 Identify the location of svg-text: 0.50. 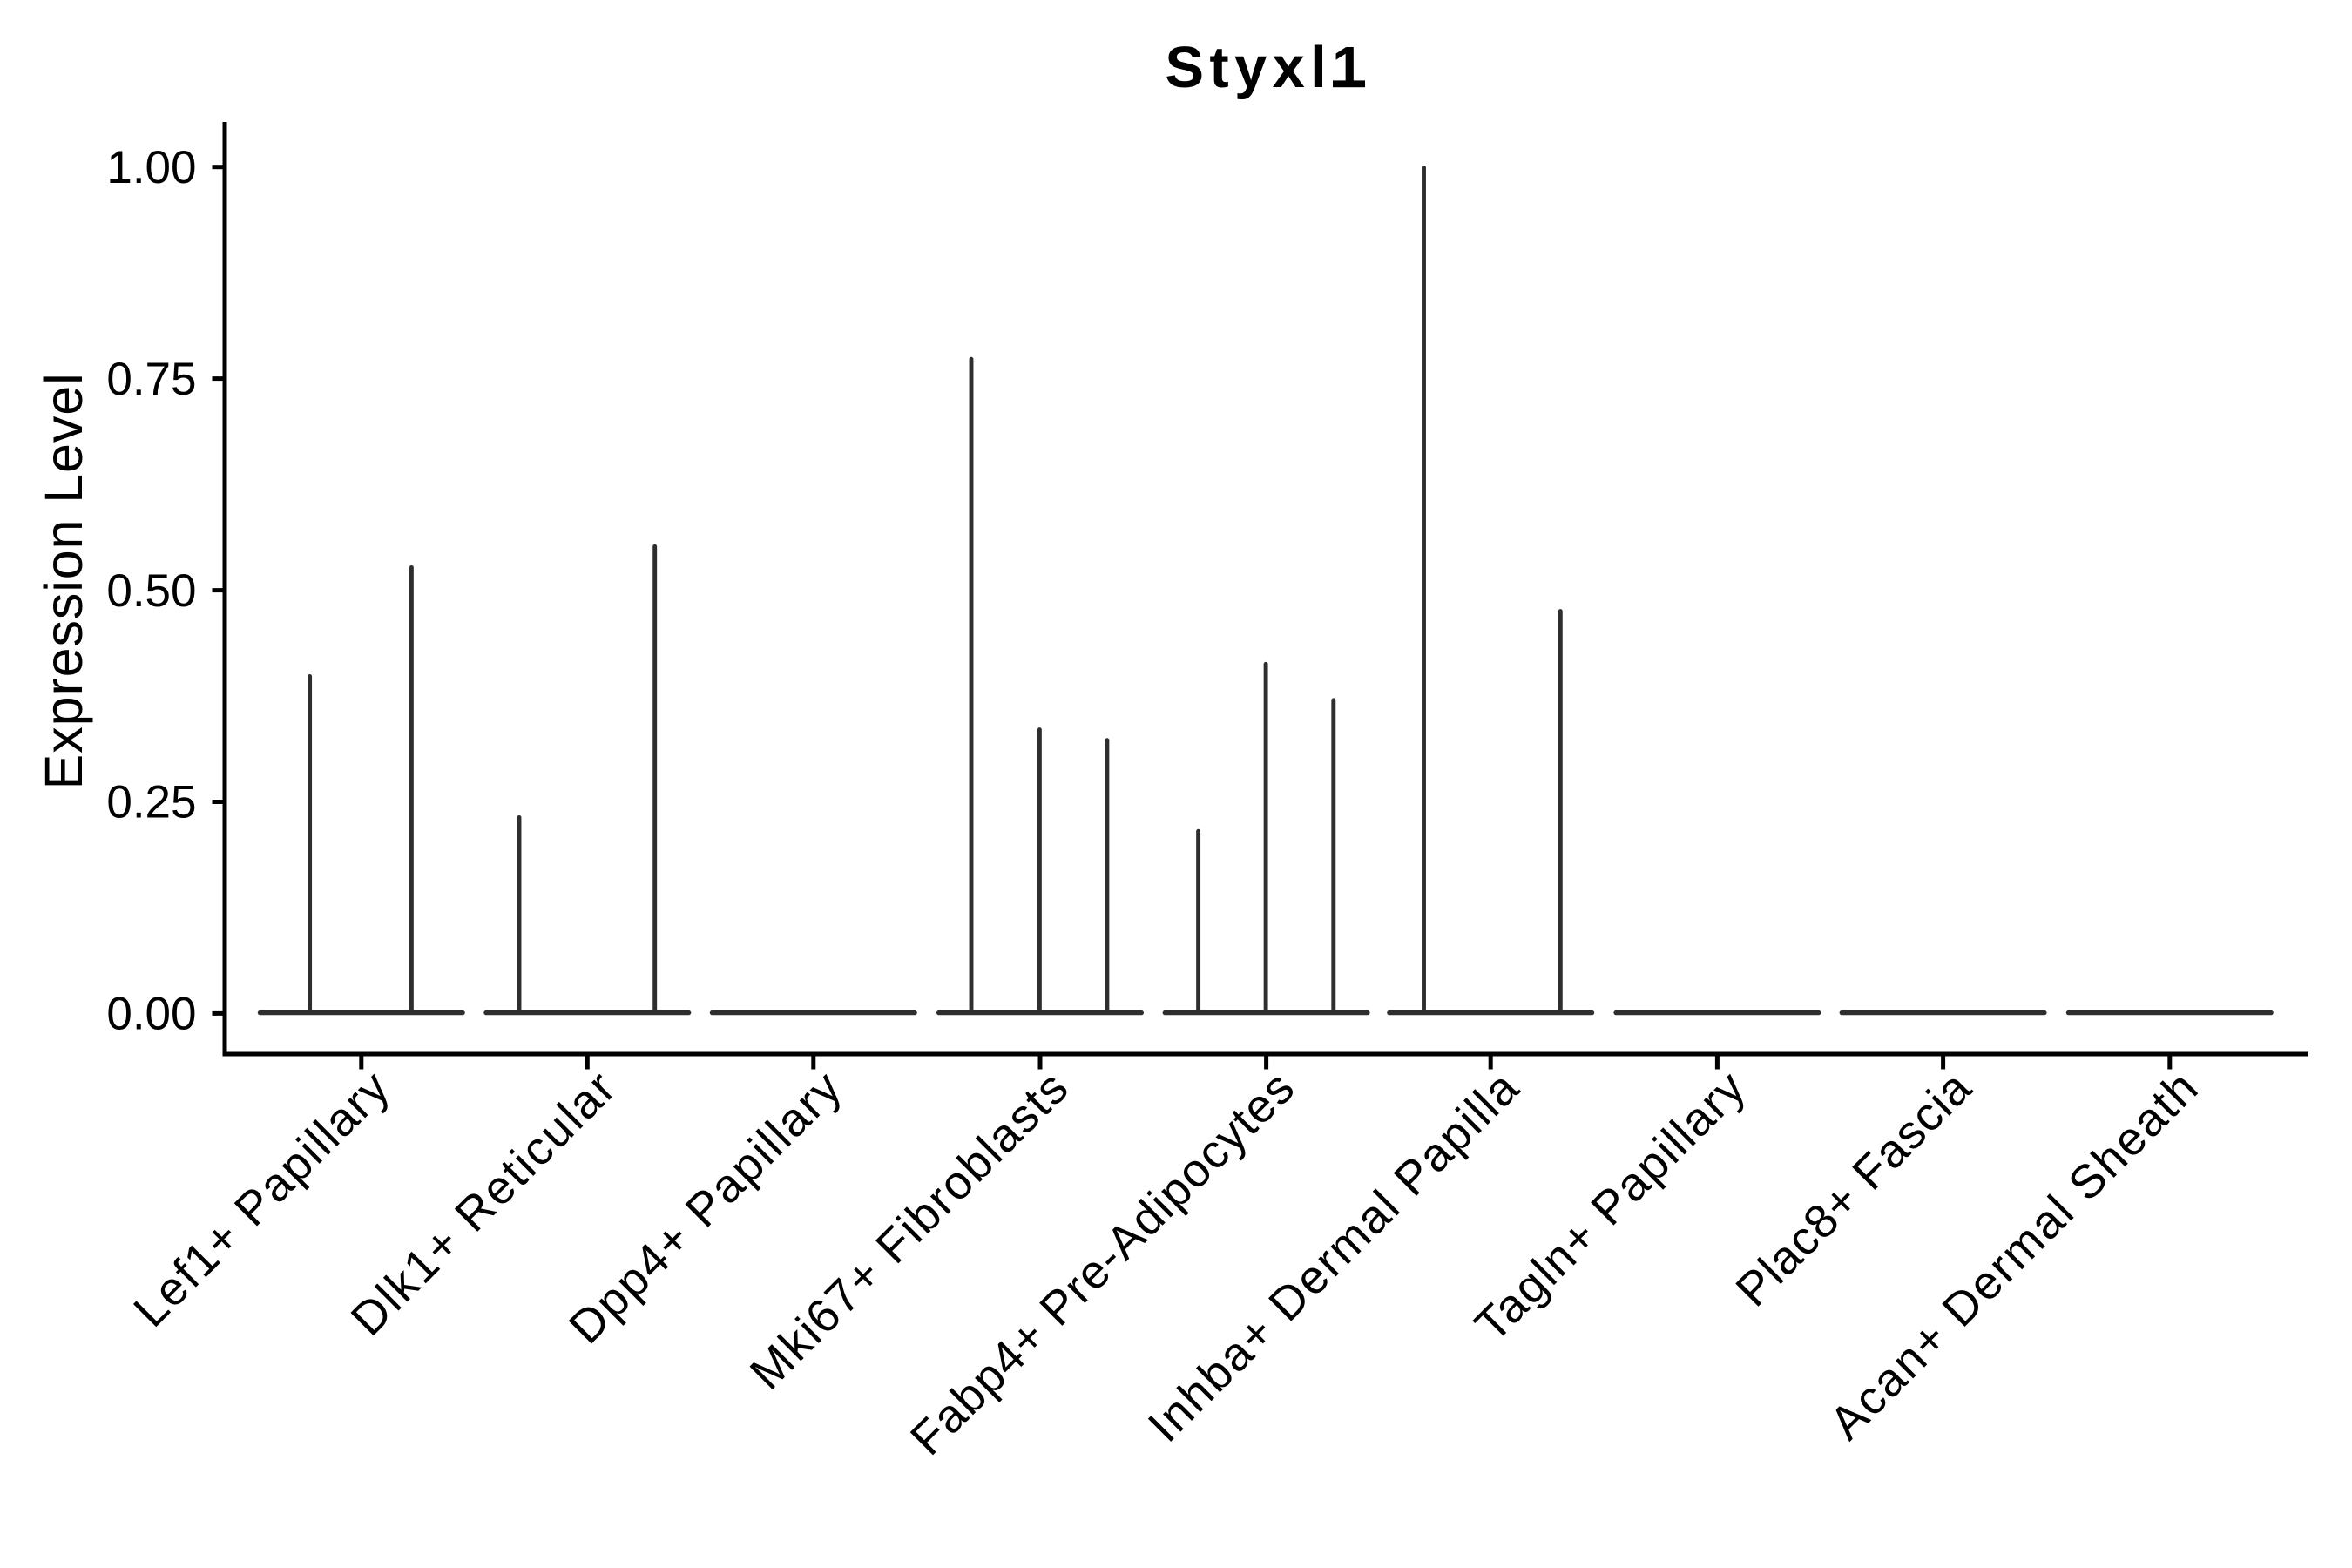
(151, 591).